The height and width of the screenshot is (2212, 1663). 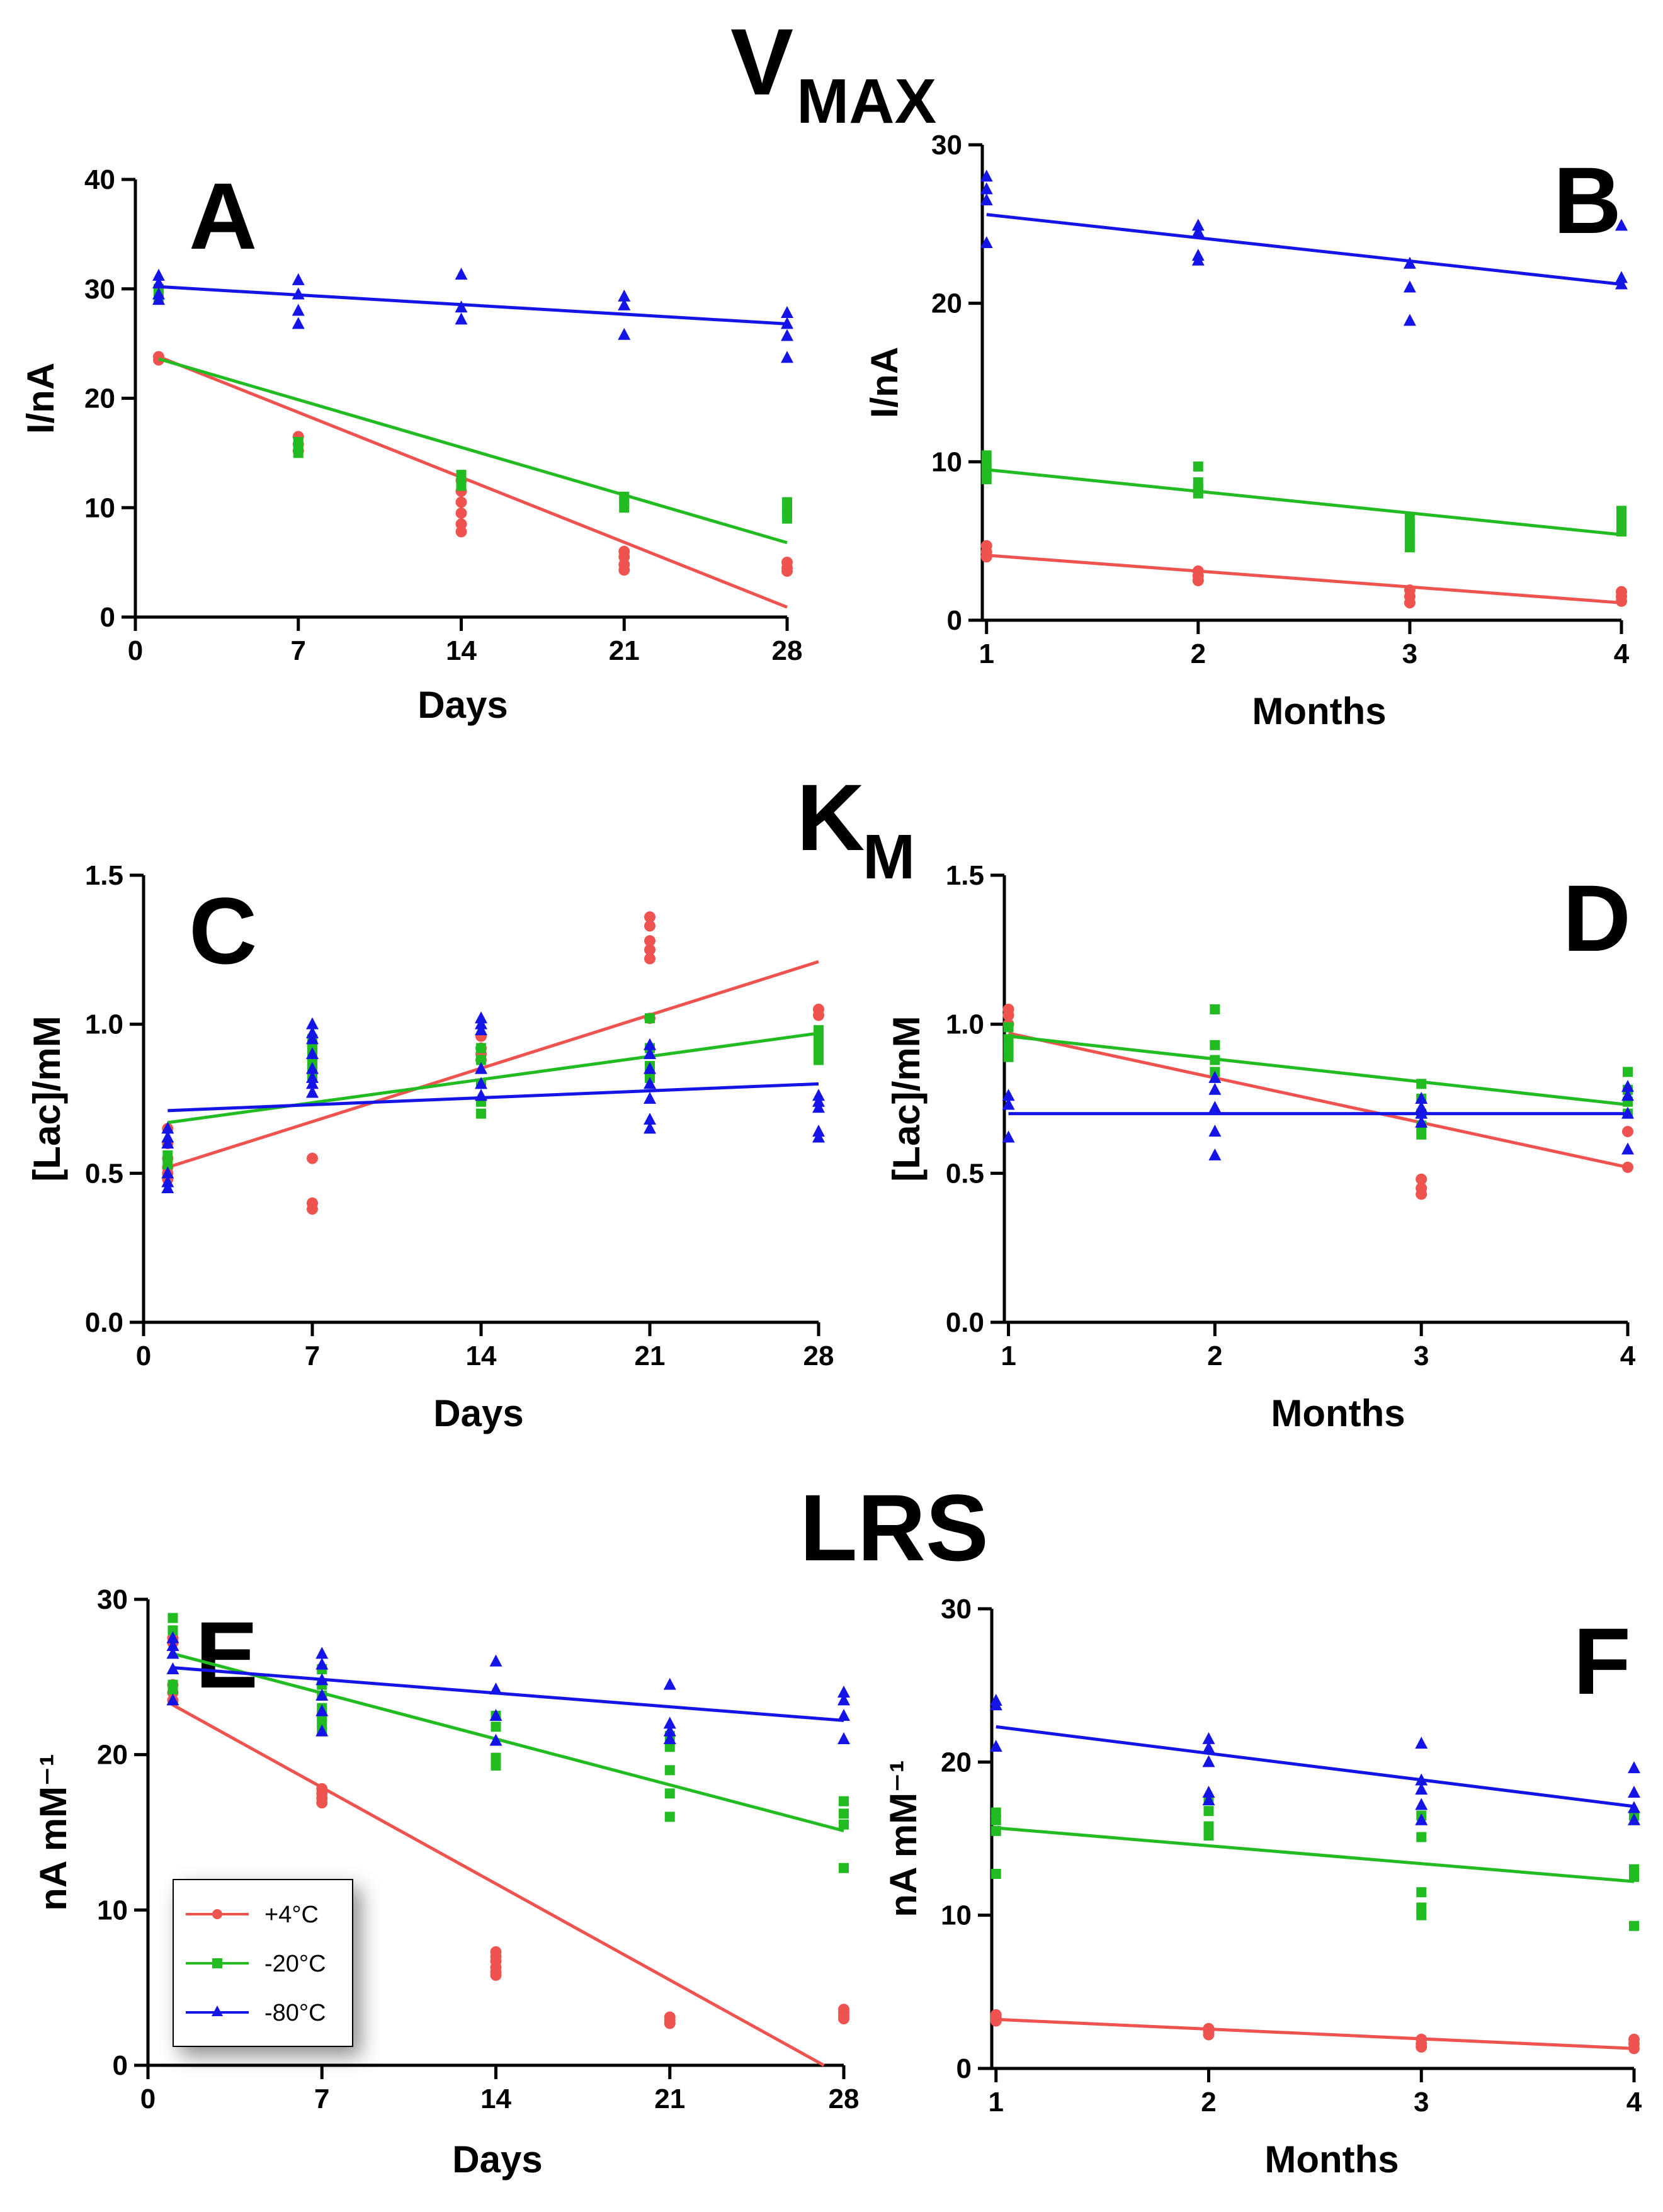 I want to click on legend: +4°C -20°C -80°C, so click(x=263, y=1963).